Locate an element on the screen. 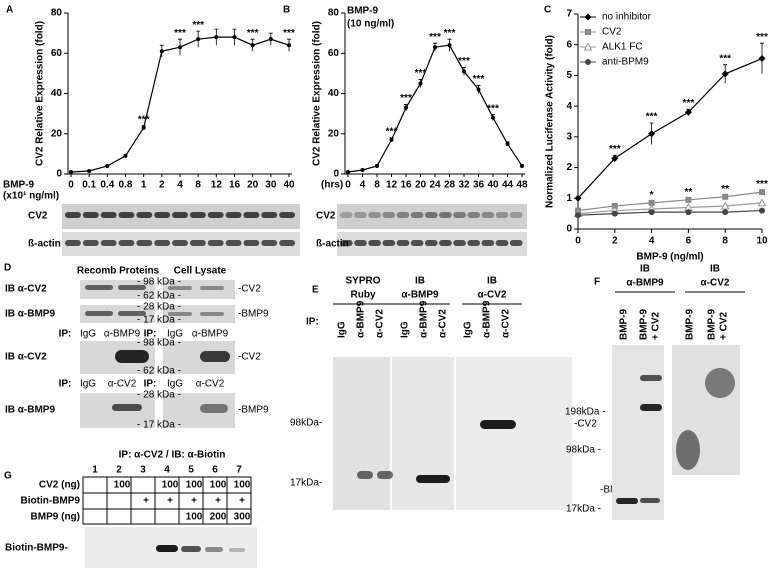  y-tick-label: 0 is located at coordinates (336, 174).